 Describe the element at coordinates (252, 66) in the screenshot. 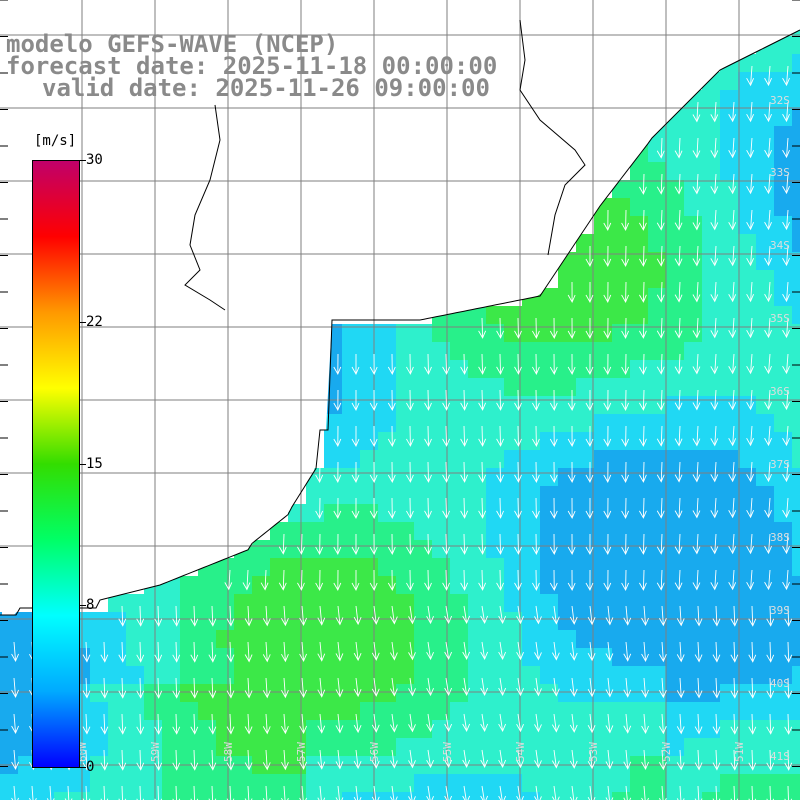

I see `forecast-date: forecast date: 2025-11-18 00:00:00` at that location.